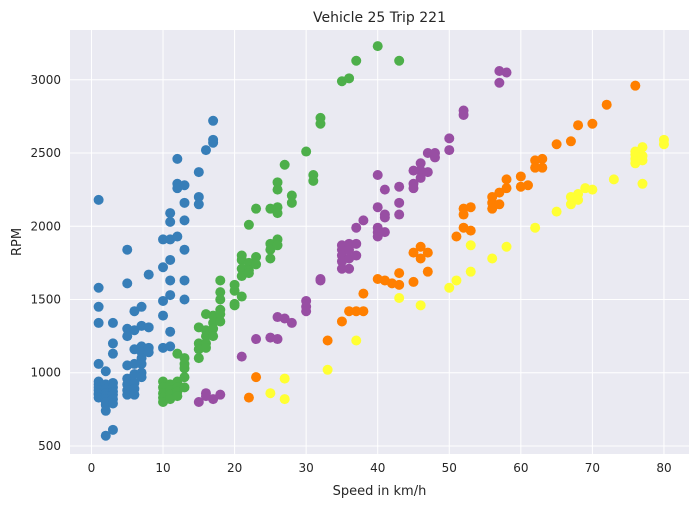  Describe the element at coordinates (45, 373) in the screenshot. I see `y-tick-label: 1000` at that location.